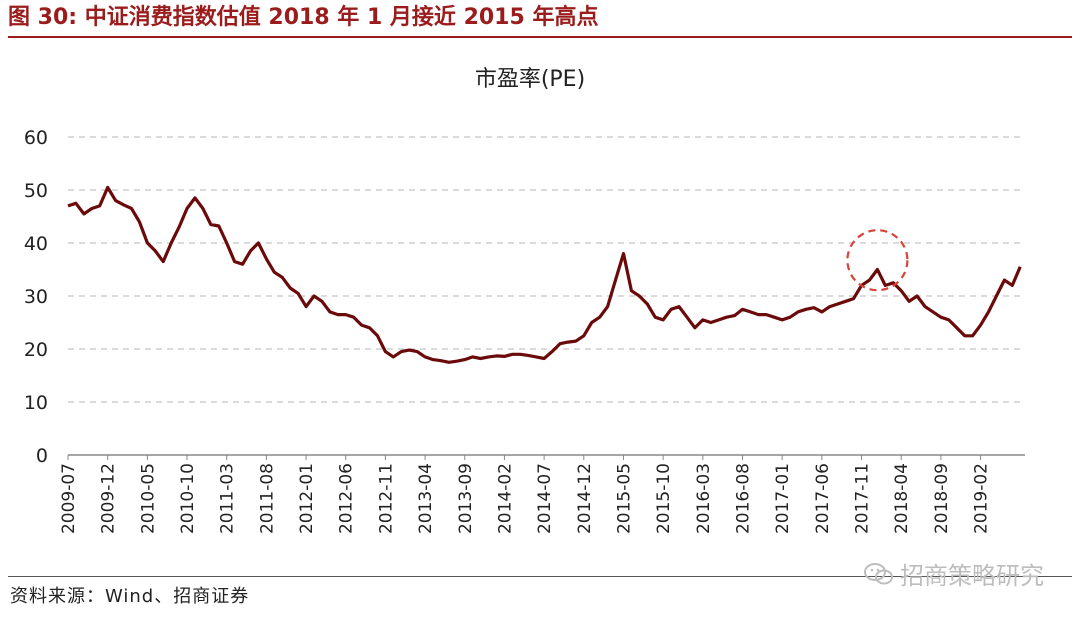 The width and height of the screenshot is (1080, 619). What do you see at coordinates (130, 596) in the screenshot?
I see `source-note: 资料来源：Wind、招商证券` at bounding box center [130, 596].